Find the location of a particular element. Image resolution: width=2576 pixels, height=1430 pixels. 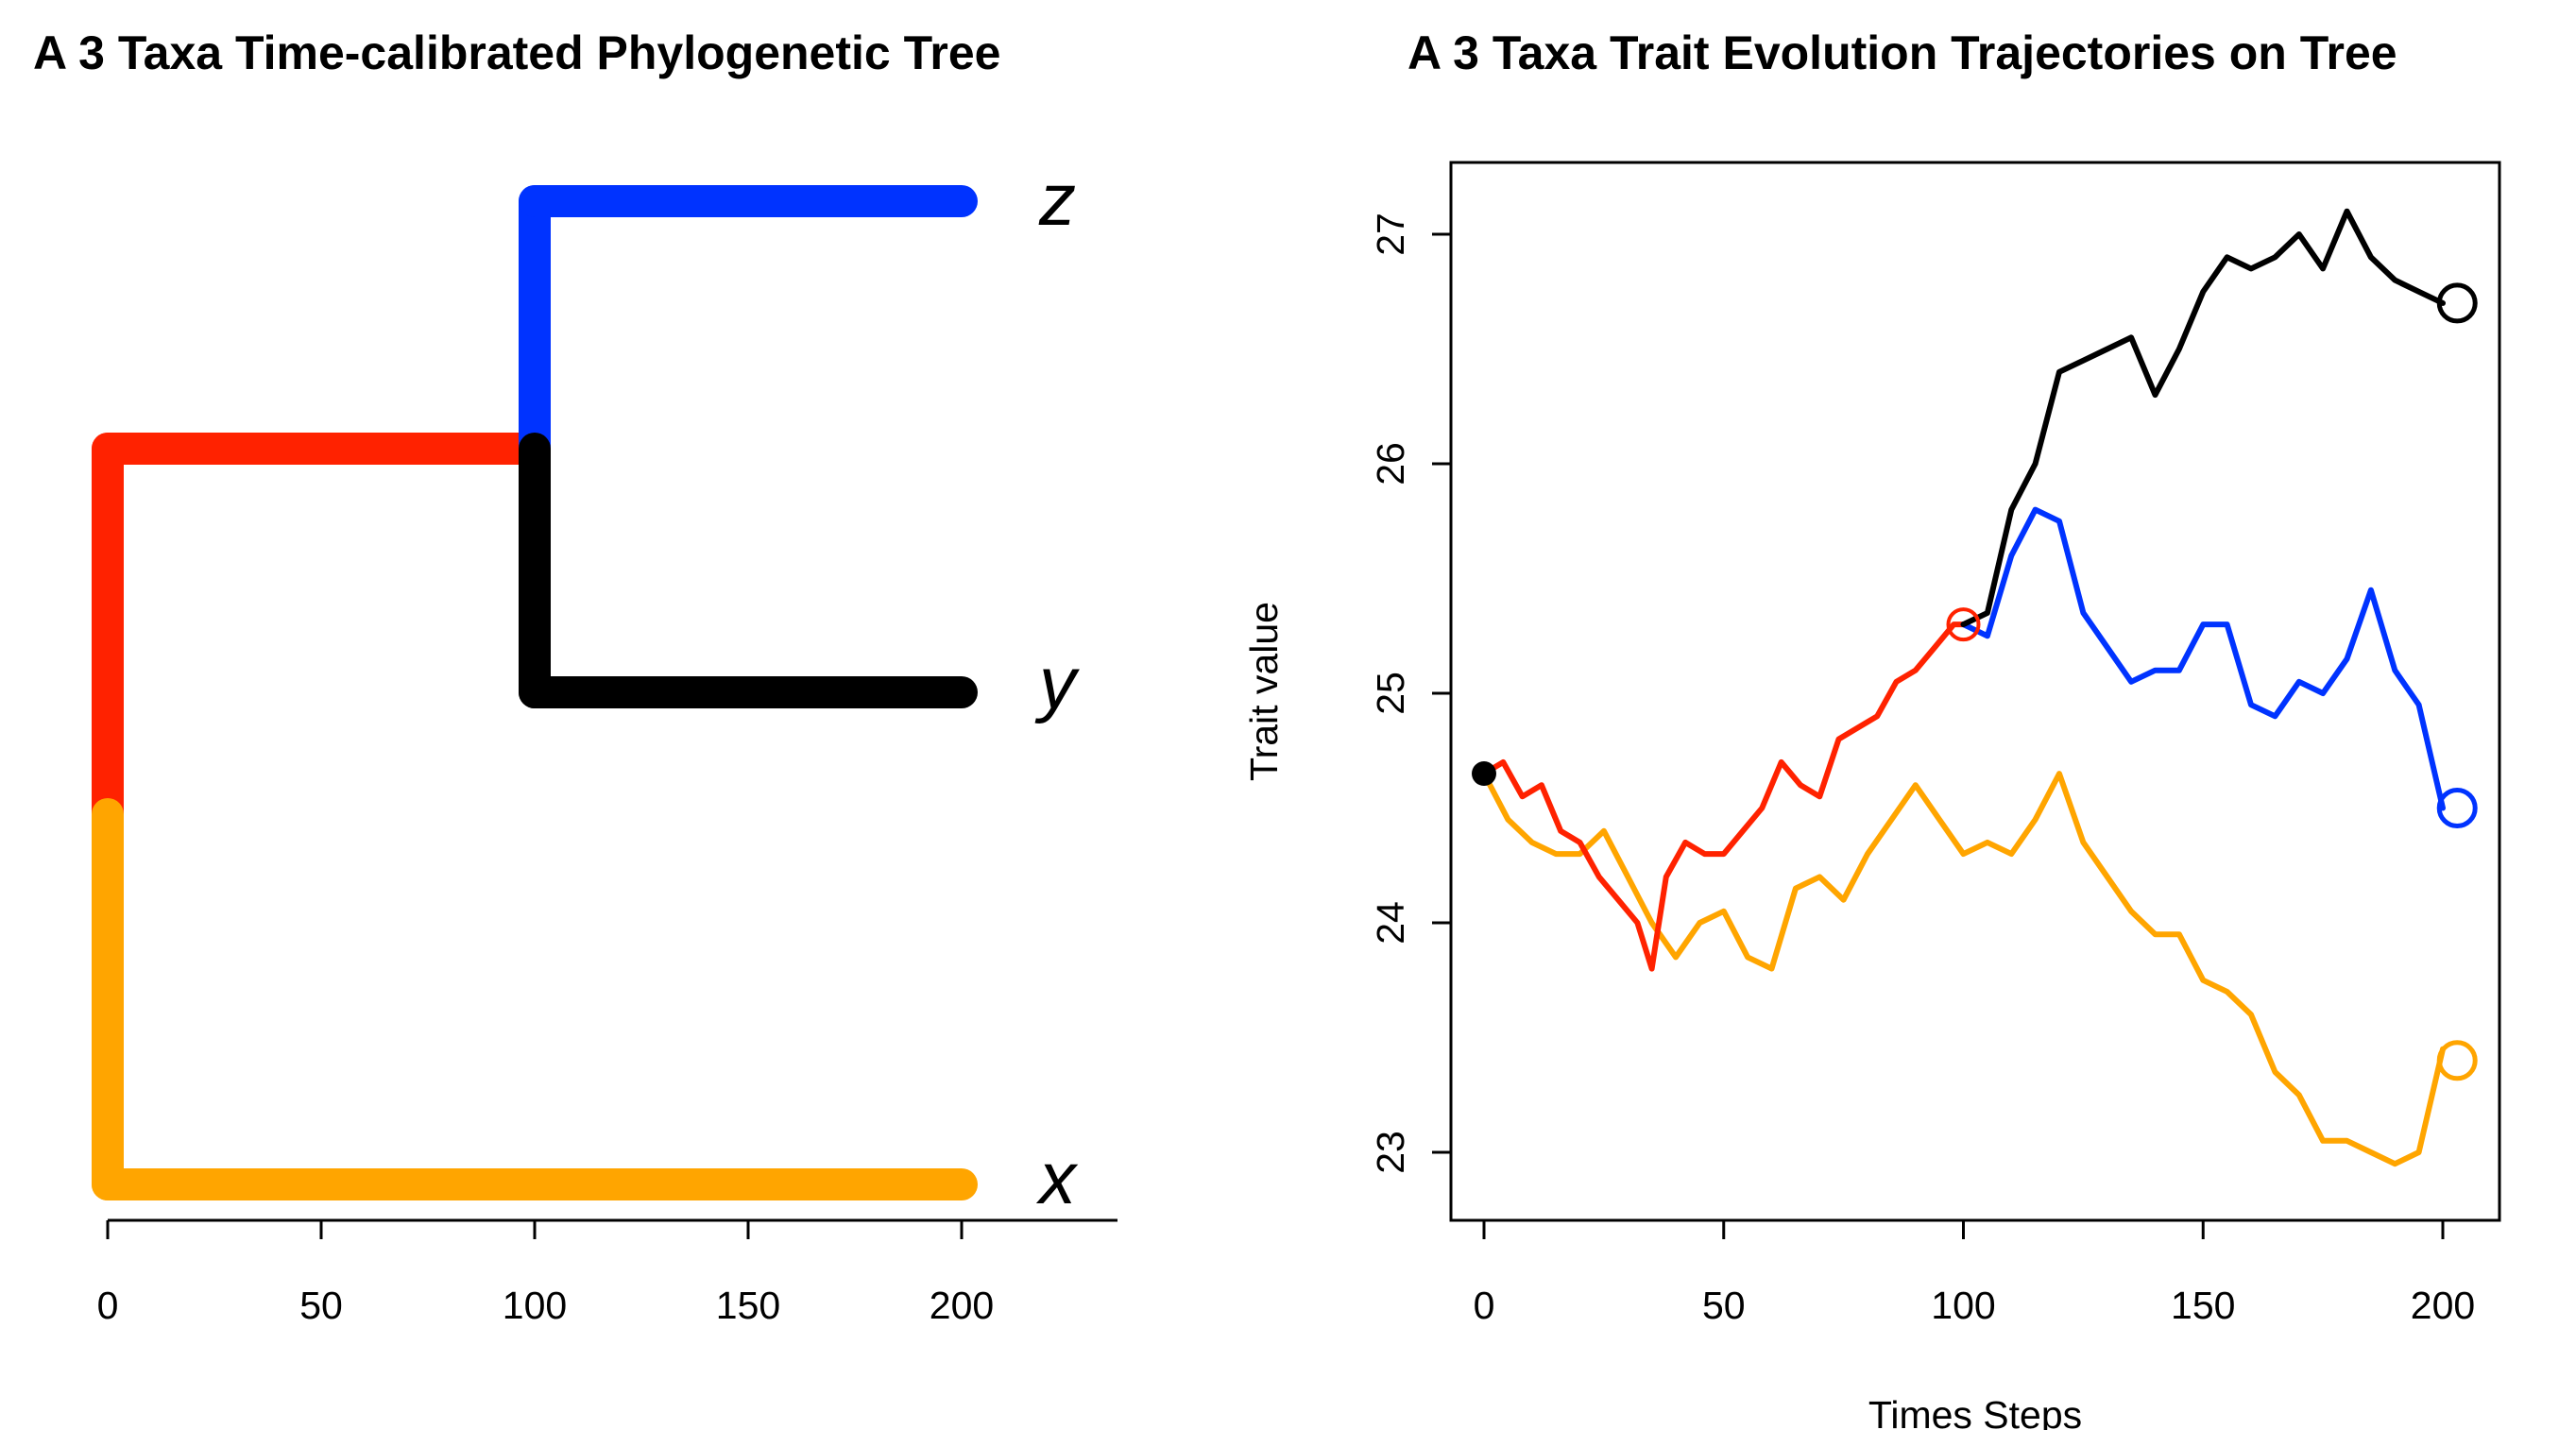

trait-x-tick-label: 150 is located at coordinates (2203, 1305).